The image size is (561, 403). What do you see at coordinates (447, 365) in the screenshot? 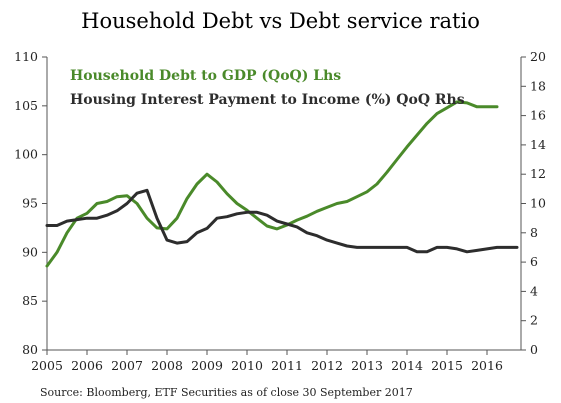
I see `x-tick-label: 2015` at bounding box center [447, 365].